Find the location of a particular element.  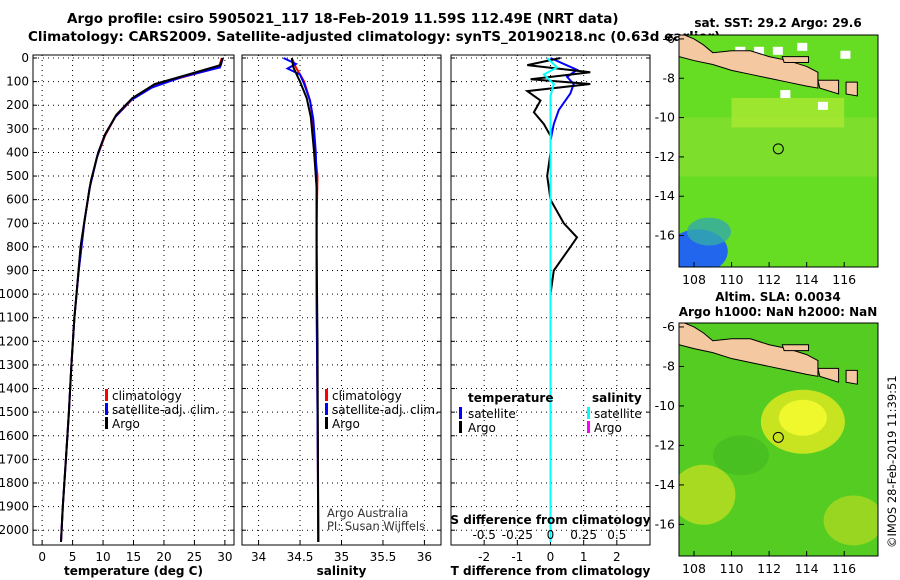

depth-tick-label: 1200 is located at coordinates (14, 341).